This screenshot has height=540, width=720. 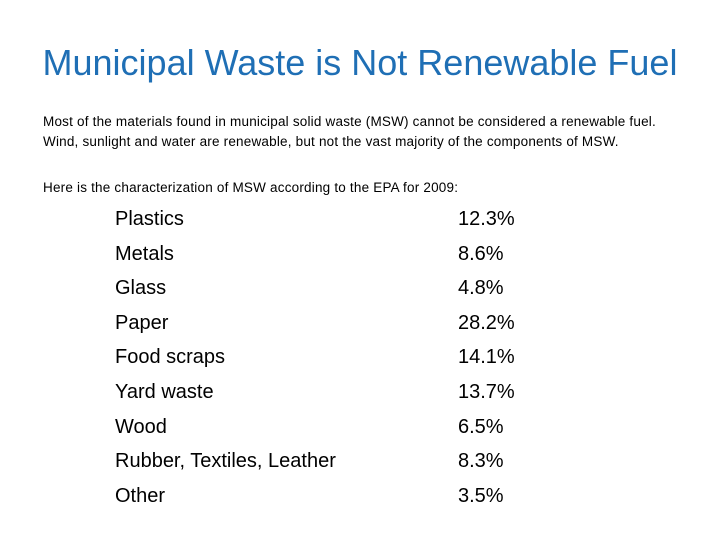 I want to click on table-row: Paper 28.2%, so click(x=355, y=323).